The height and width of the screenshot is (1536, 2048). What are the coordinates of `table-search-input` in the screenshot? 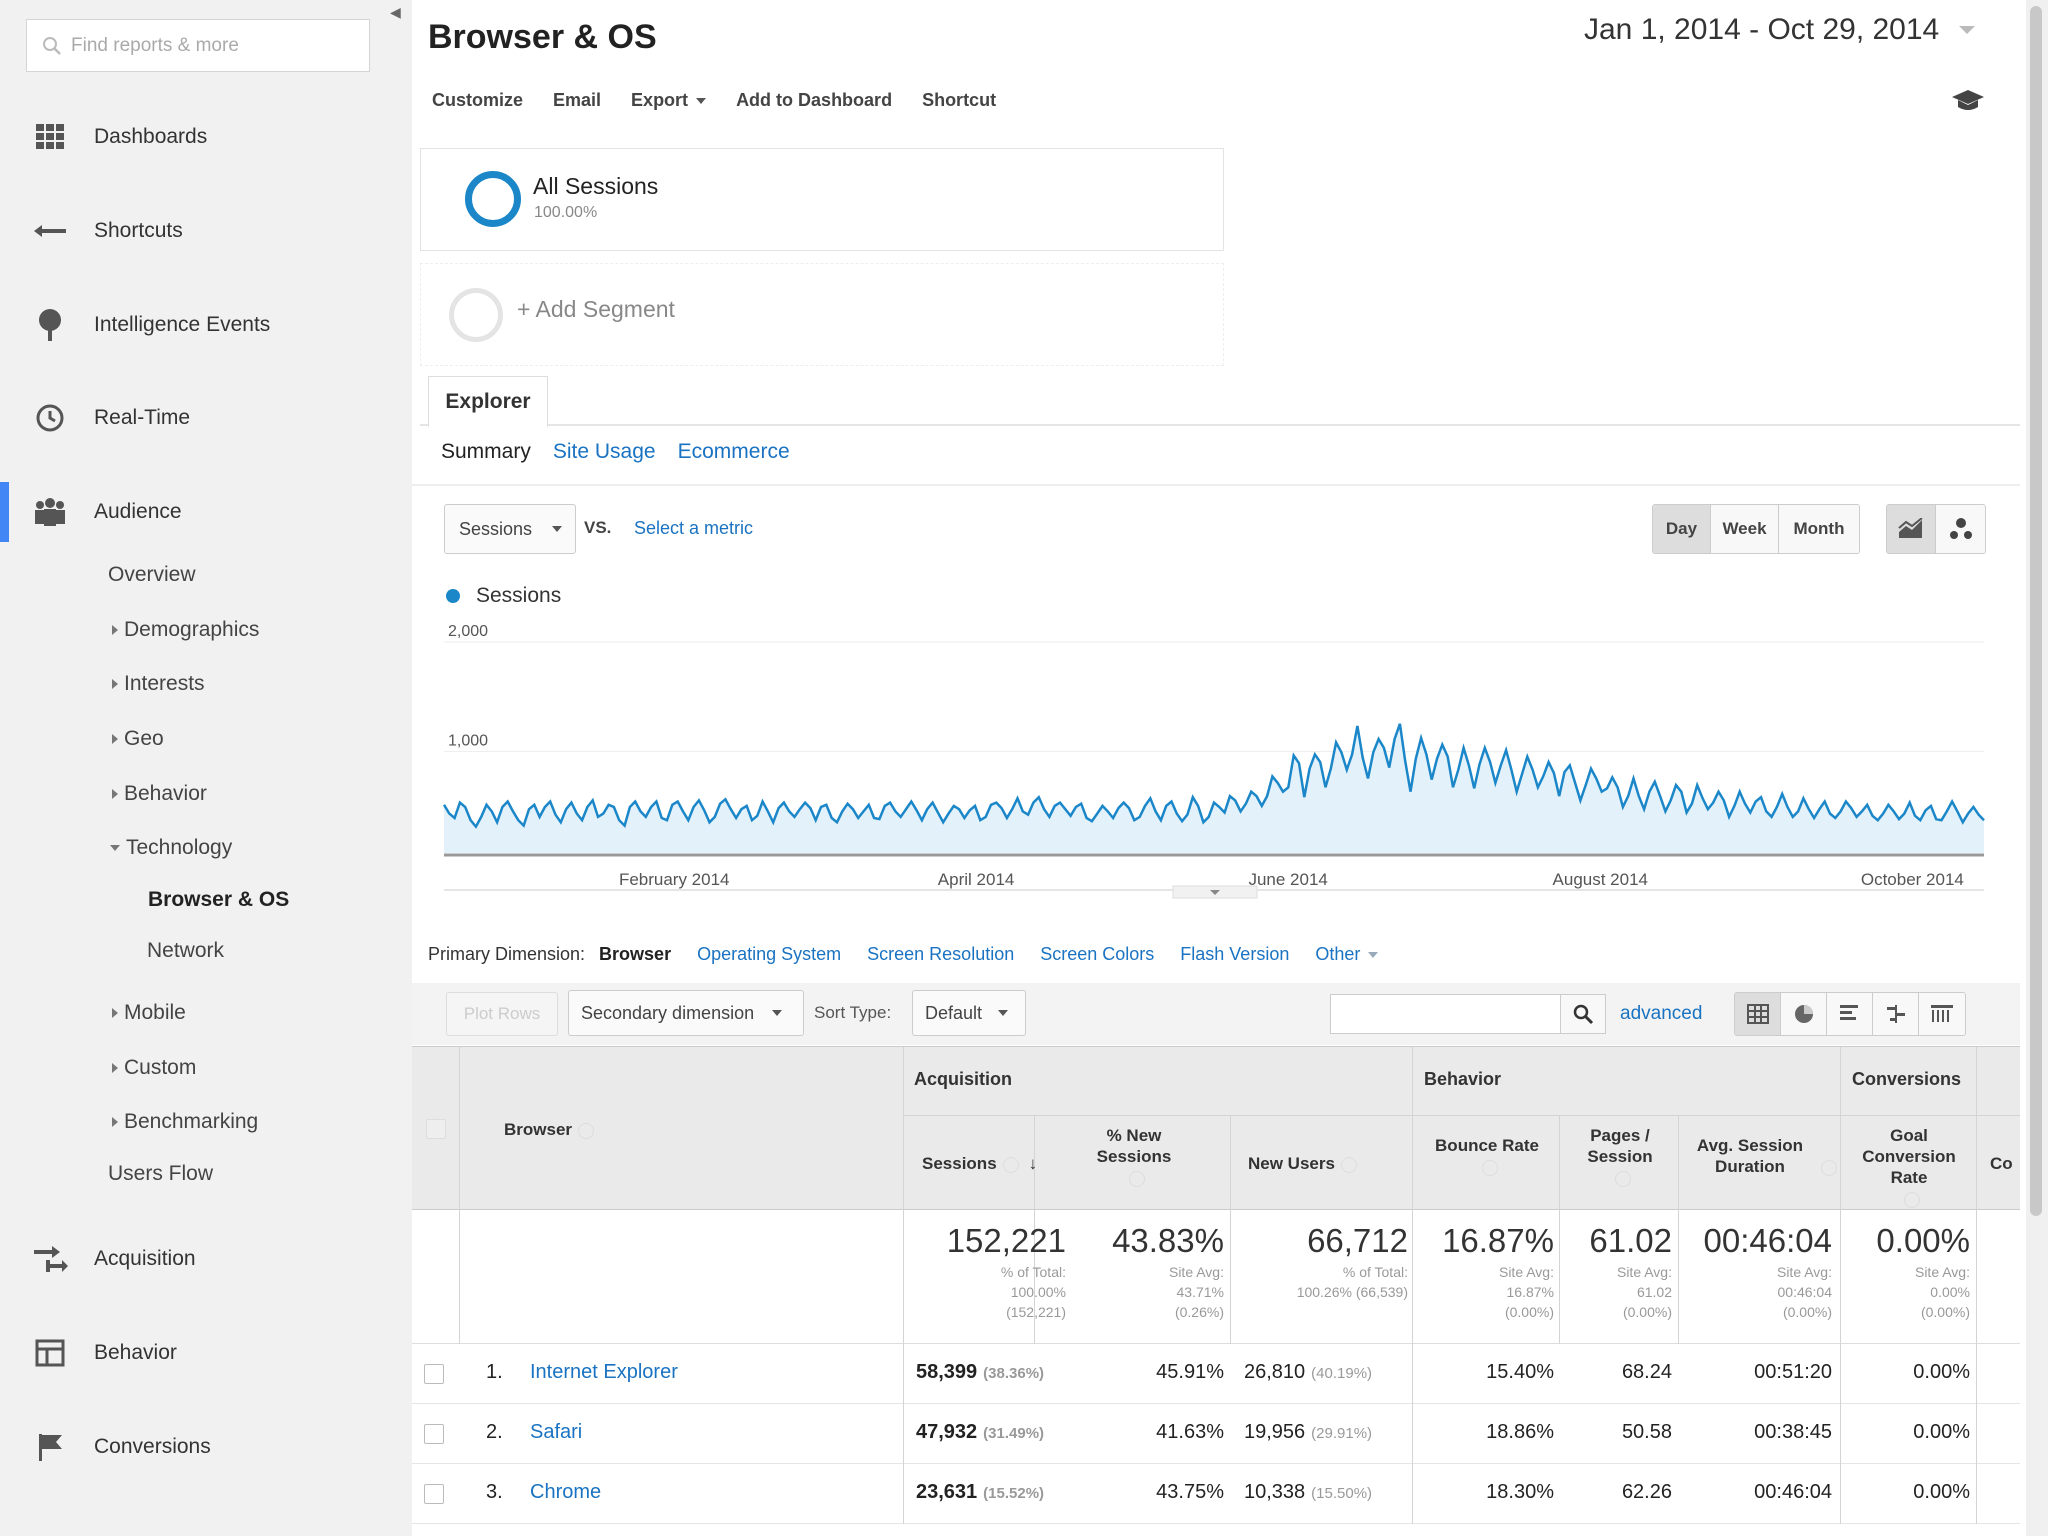 It's located at (1446, 1014).